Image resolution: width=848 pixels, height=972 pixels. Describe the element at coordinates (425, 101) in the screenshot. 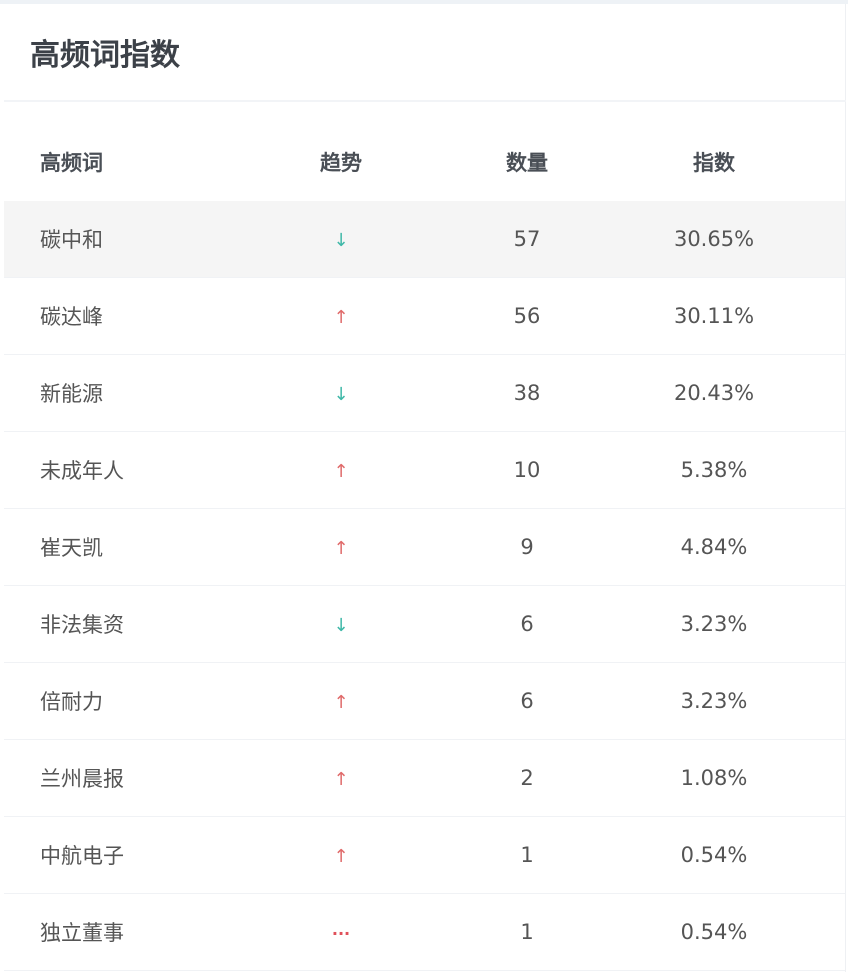

I see `title-divider` at that location.